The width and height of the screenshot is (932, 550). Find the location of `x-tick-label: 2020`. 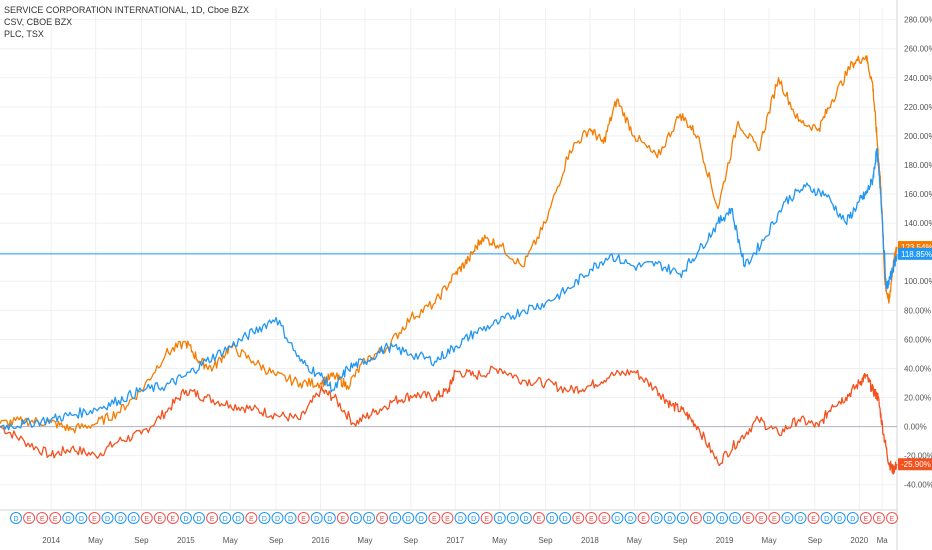

x-tick-label: 2020 is located at coordinates (859, 540).